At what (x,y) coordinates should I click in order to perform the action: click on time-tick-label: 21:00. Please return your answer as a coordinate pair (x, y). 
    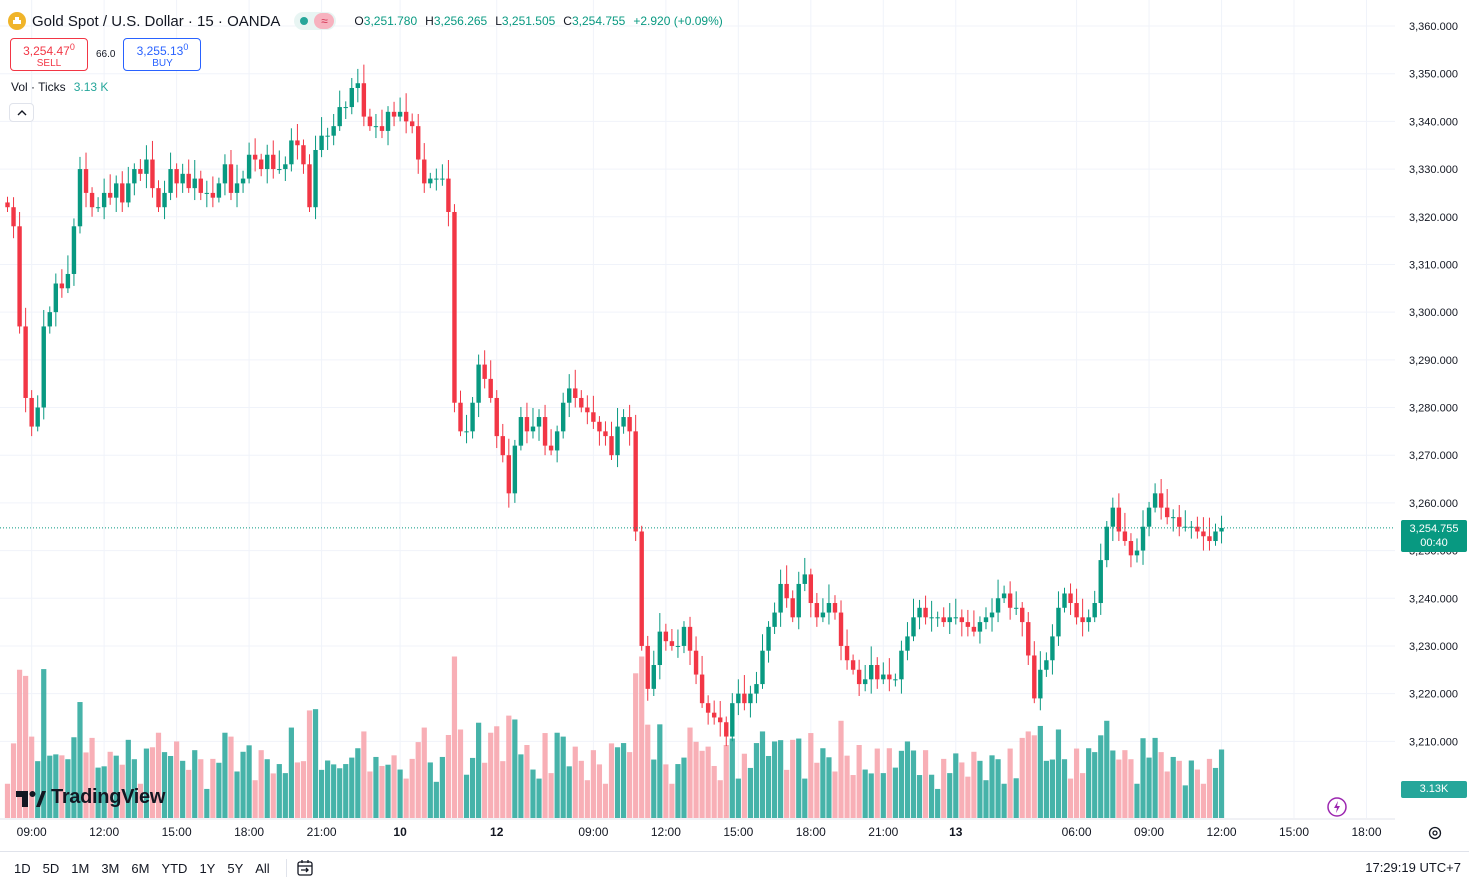
    Looking at the image, I should click on (322, 832).